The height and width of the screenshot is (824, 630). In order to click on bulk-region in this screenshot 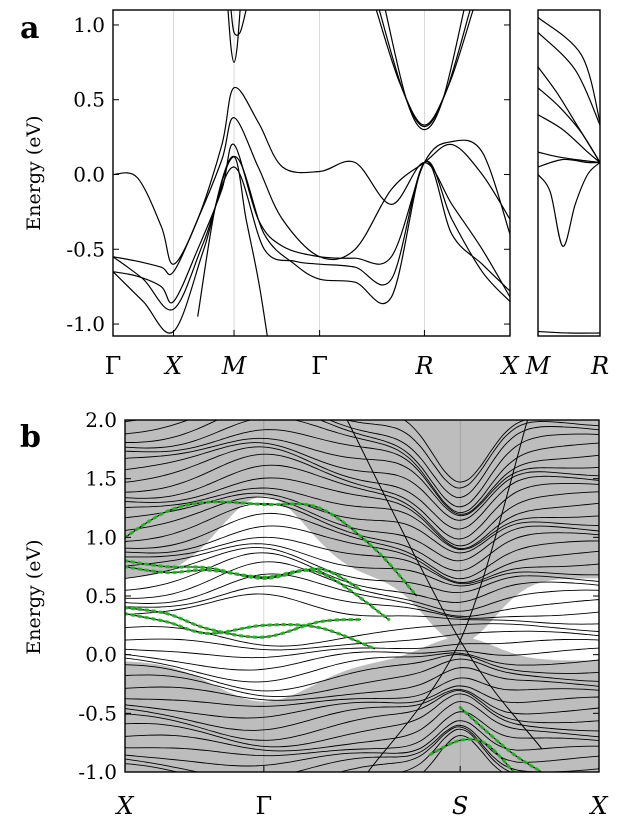, I will do `click(362, 704)`.